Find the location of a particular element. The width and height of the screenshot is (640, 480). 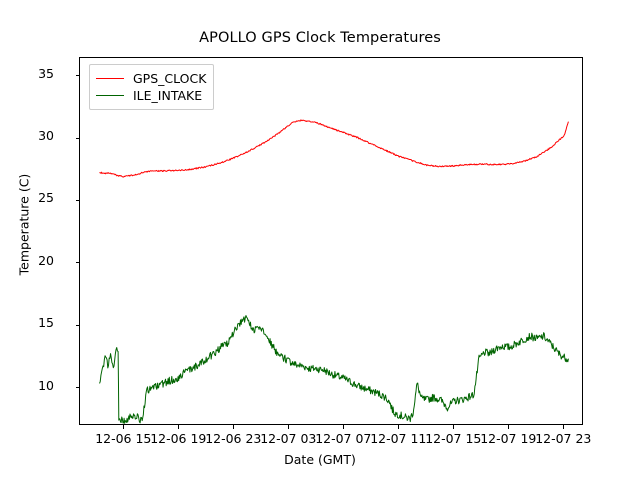

y-tick-label: 20 is located at coordinates (46, 260).